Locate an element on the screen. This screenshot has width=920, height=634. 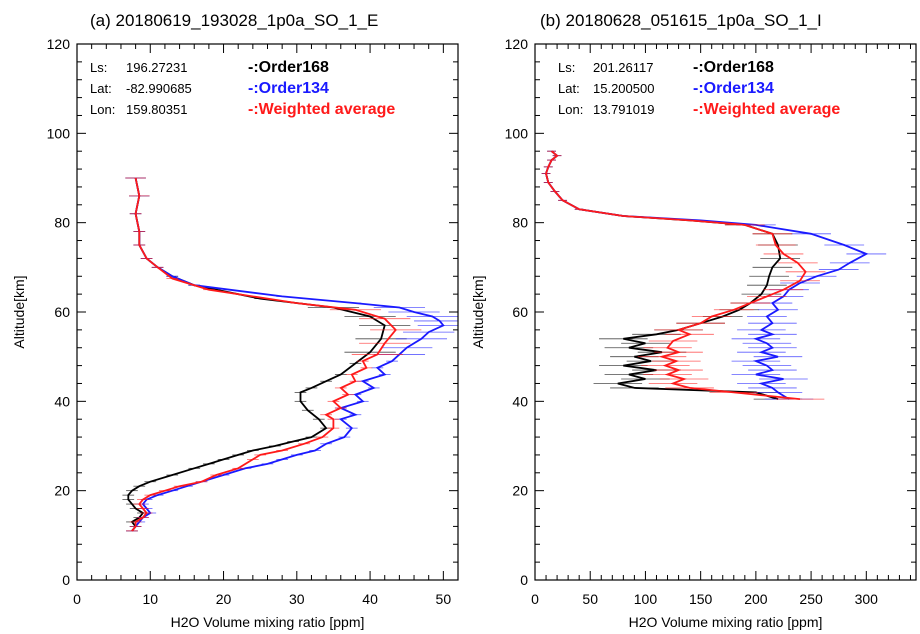
info-value: 196.27231 is located at coordinates (156, 67).